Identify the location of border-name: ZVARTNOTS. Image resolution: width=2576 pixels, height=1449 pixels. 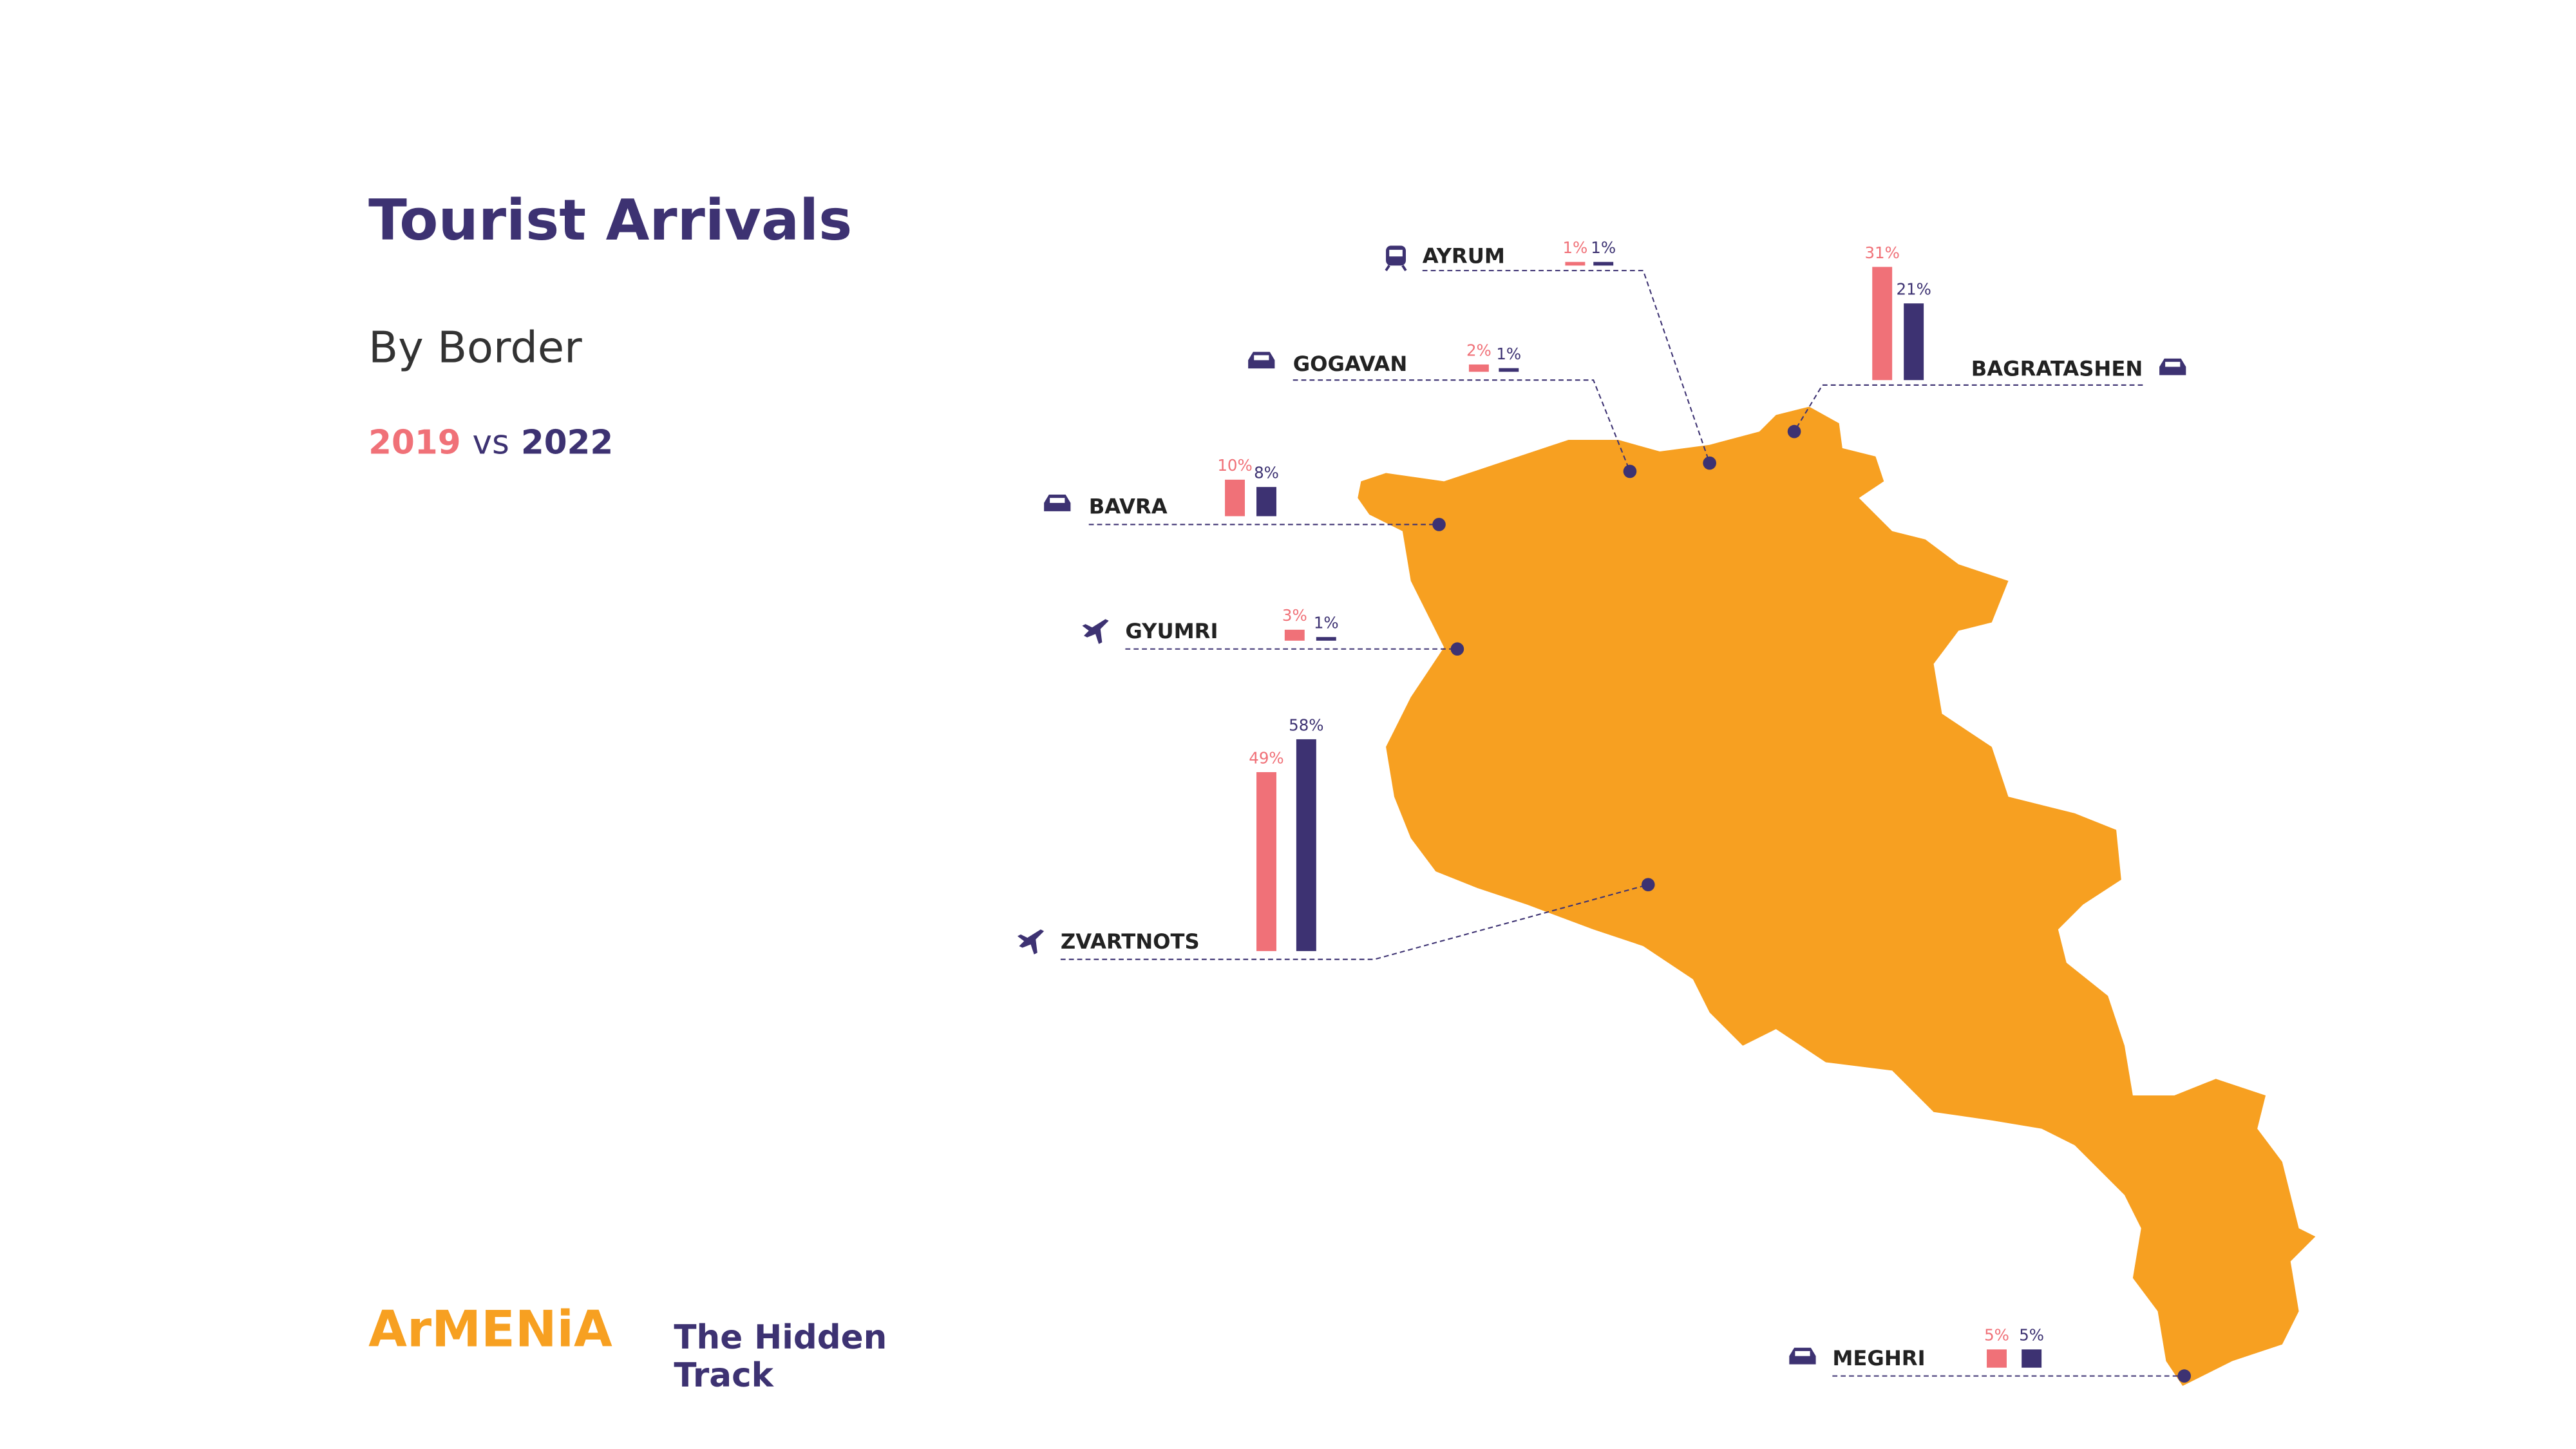
(1130, 942).